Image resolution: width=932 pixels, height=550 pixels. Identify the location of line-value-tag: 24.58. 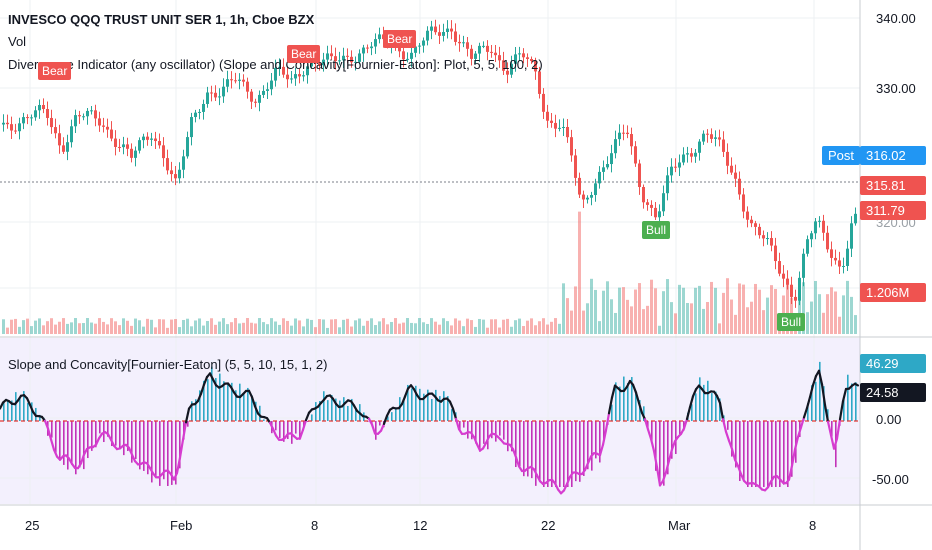
(893, 392).